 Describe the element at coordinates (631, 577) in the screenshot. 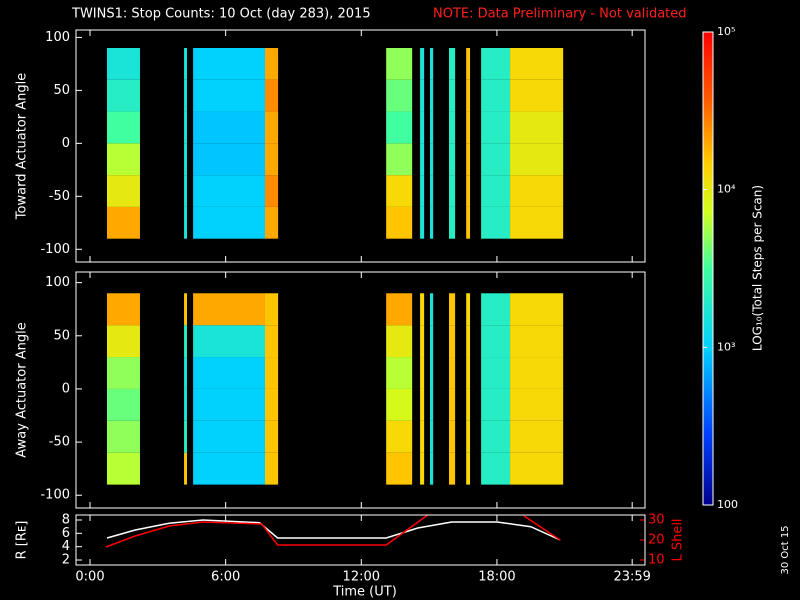

I see `x-tick-label: 23:59` at that location.